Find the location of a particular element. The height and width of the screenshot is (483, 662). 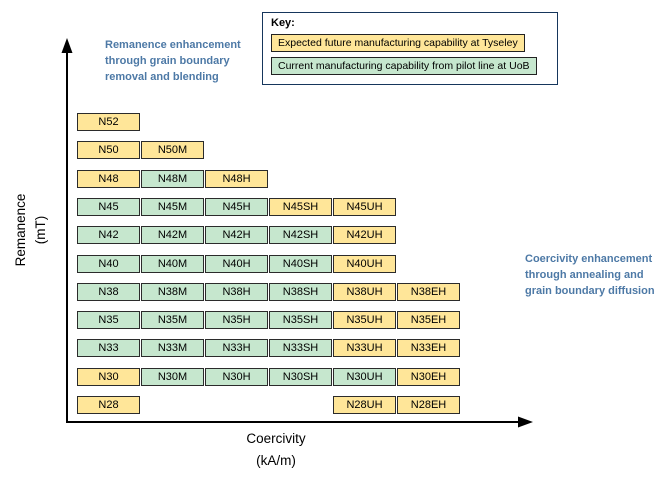

grade-cell-n50m: N50M is located at coordinates (172, 150).